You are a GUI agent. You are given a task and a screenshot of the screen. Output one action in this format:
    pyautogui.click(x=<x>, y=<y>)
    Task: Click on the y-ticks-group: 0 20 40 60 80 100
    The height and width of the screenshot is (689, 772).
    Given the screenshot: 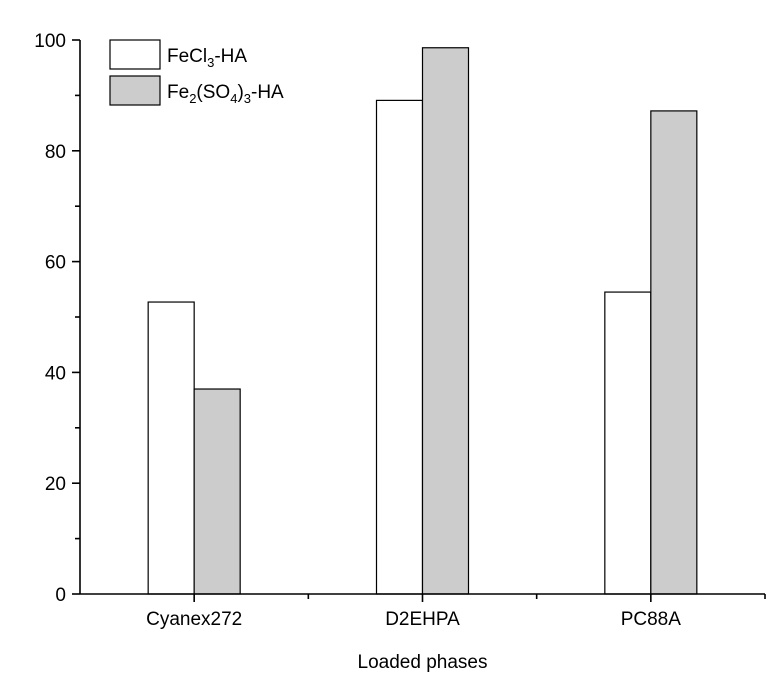 What is the action you would take?
    pyautogui.click(x=57, y=318)
    